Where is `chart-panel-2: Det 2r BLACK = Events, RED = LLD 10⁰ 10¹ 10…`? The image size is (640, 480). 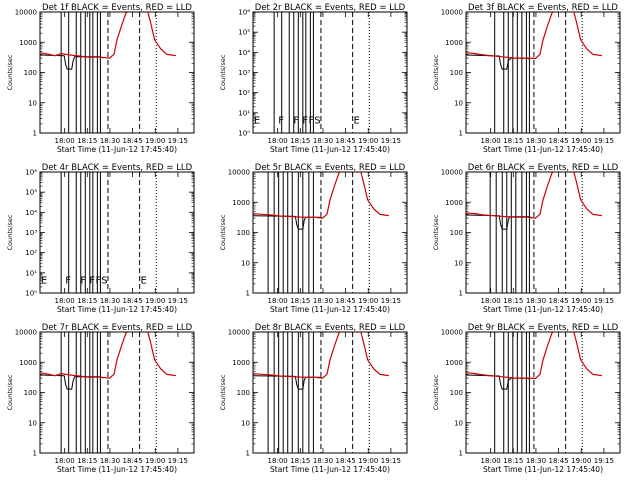 chart-panel-2: Det 2r BLACK = Events, RED = LLD 10⁰ 10¹ 10… is located at coordinates (313, 78).